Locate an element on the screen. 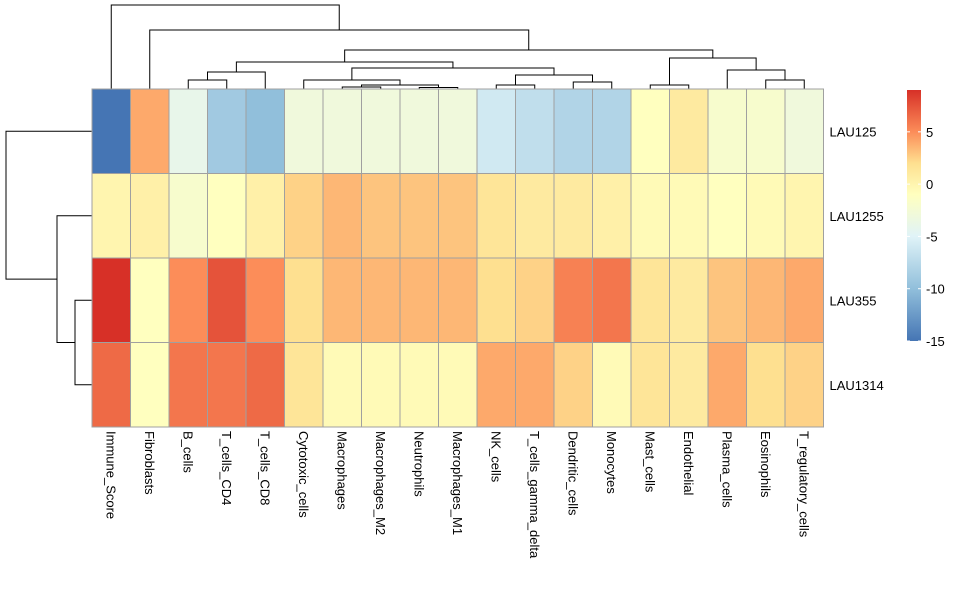  column-label: T_regulatory_cells is located at coordinates (803, 484).